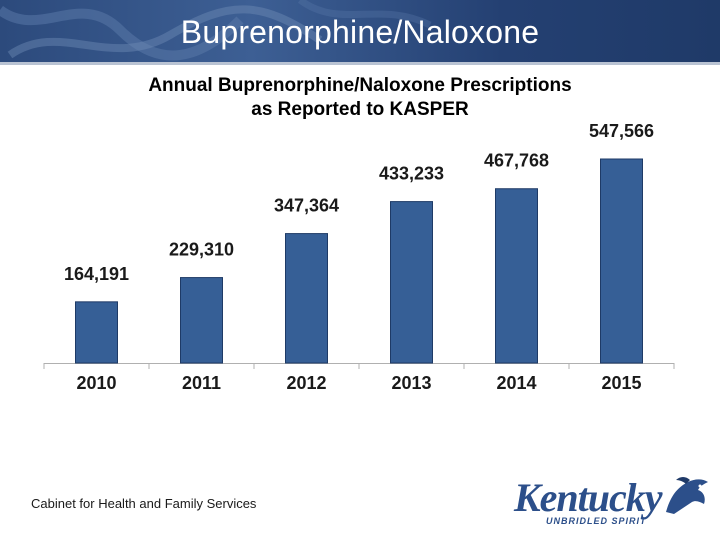 This screenshot has height=540, width=720. I want to click on x-tick-label-2013: 2013, so click(411, 383).